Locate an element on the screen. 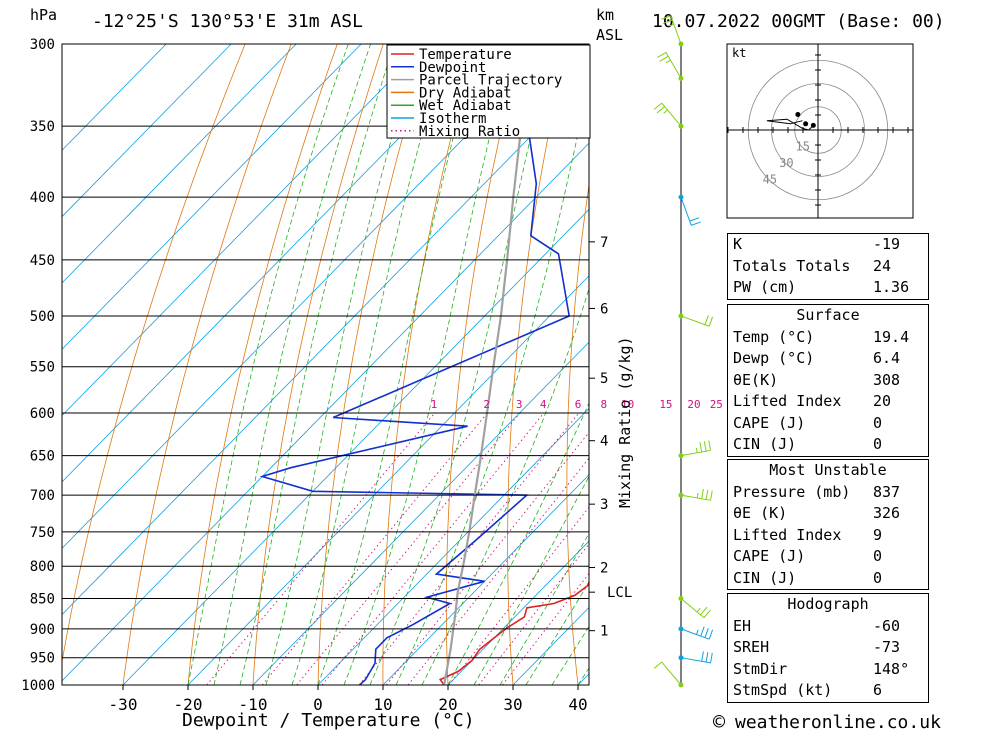  idx-key: K is located at coordinates (738, 244).